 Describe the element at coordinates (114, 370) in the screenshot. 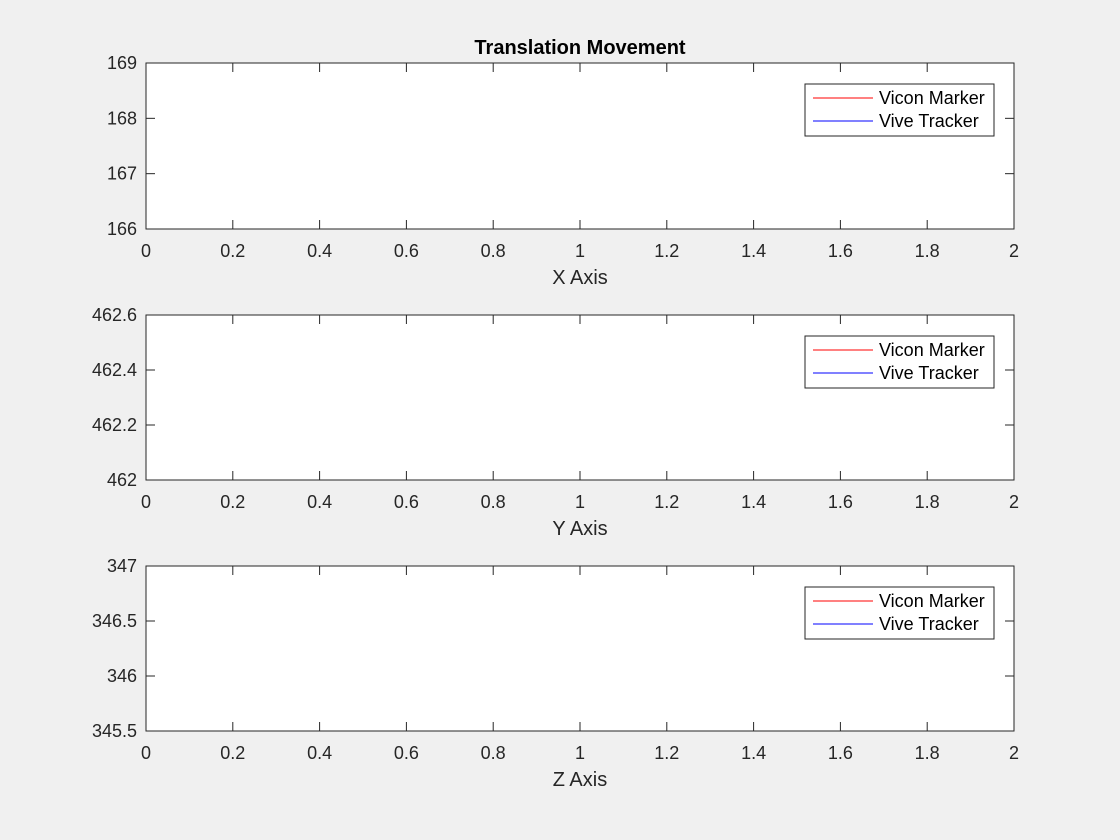

I see `y-tick-label: 462.4` at that location.